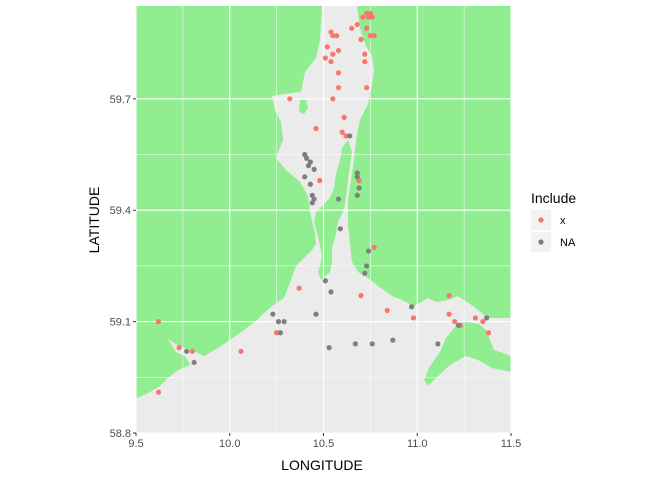 The width and height of the screenshot is (672, 480). What do you see at coordinates (568, 243) in the screenshot?
I see `legend-label-na: NA` at bounding box center [568, 243].